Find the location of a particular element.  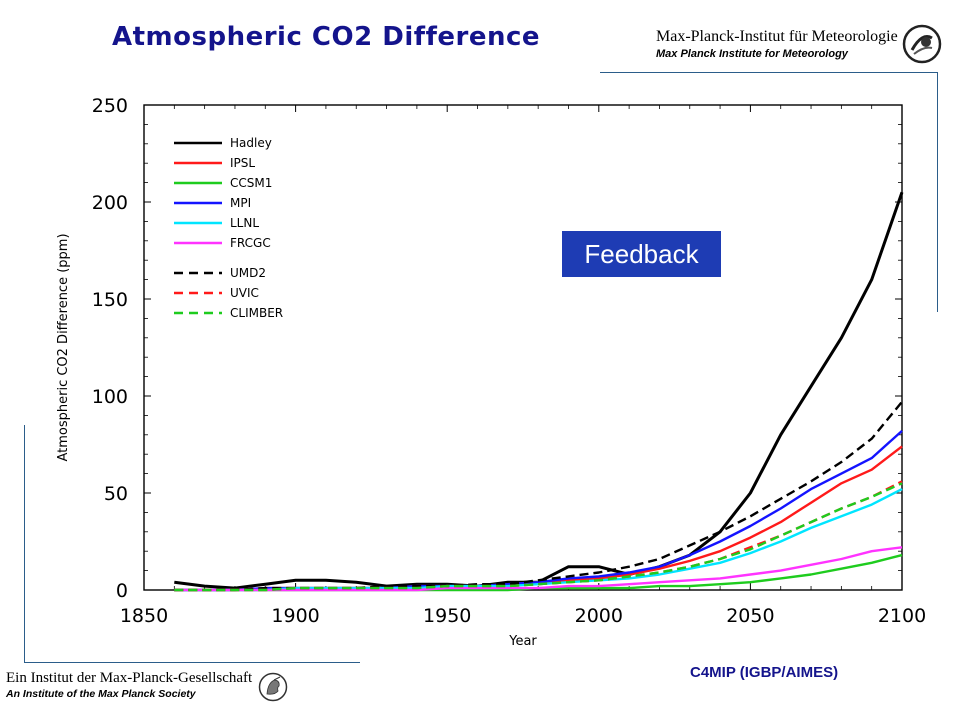

legend-label-climber: CLIMBER is located at coordinates (256, 313).